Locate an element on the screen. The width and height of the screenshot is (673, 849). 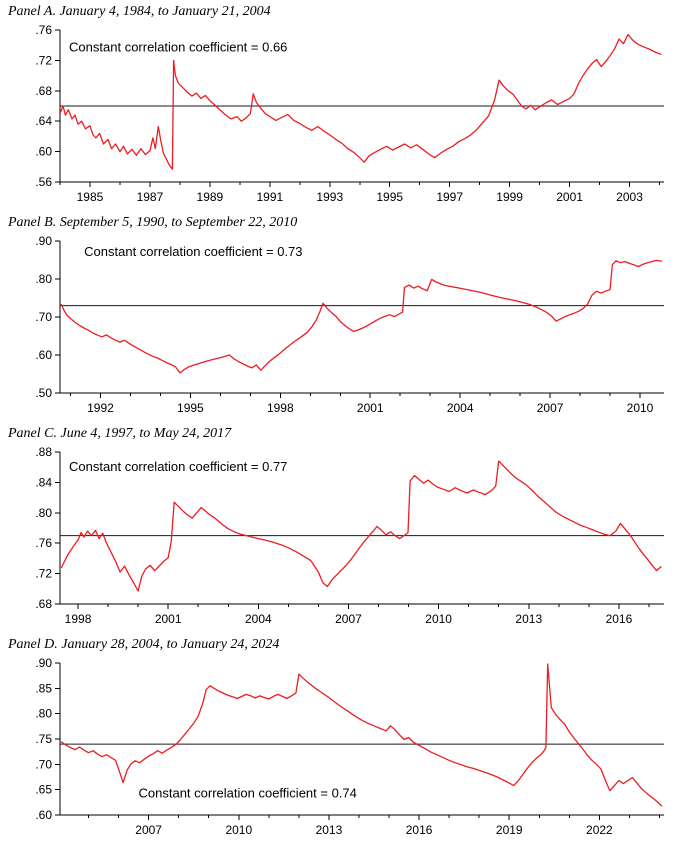
svg-text: .88 is located at coordinates (43, 452).